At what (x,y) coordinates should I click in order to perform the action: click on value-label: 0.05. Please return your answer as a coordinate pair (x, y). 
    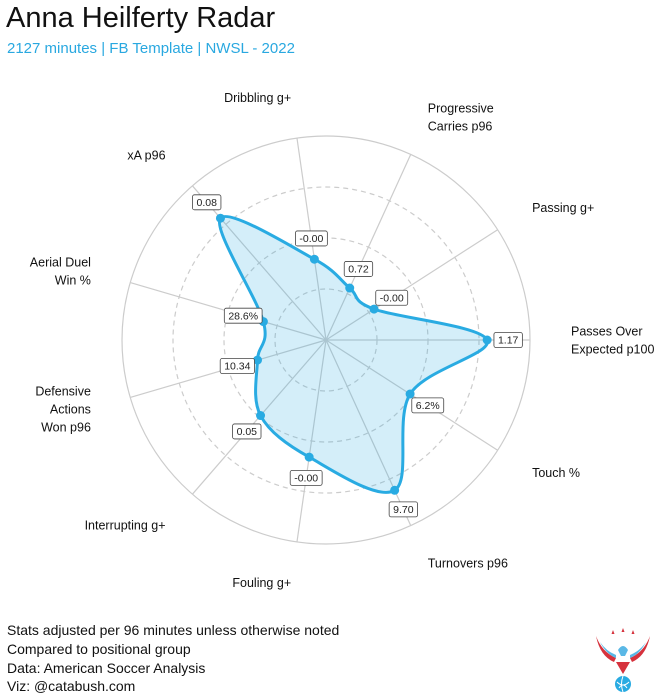
    Looking at the image, I should click on (247, 431).